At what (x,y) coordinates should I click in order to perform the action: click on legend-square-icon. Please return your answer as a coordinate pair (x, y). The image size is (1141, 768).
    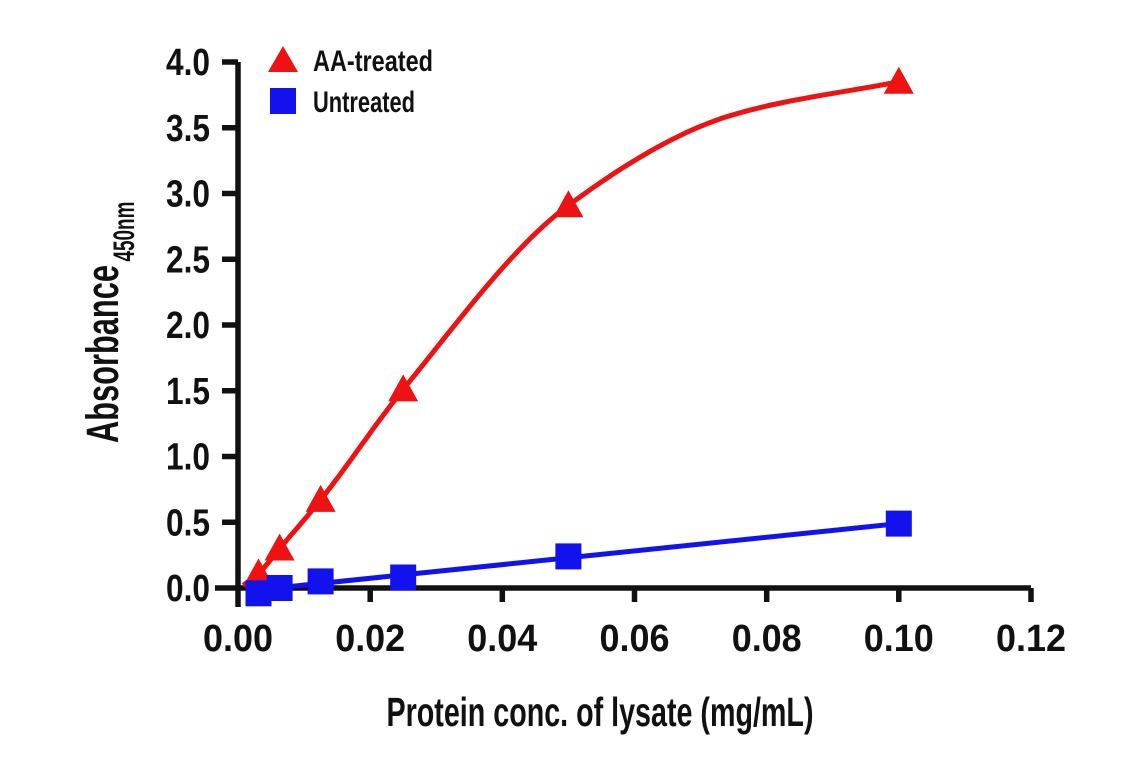
    Looking at the image, I should click on (283, 101).